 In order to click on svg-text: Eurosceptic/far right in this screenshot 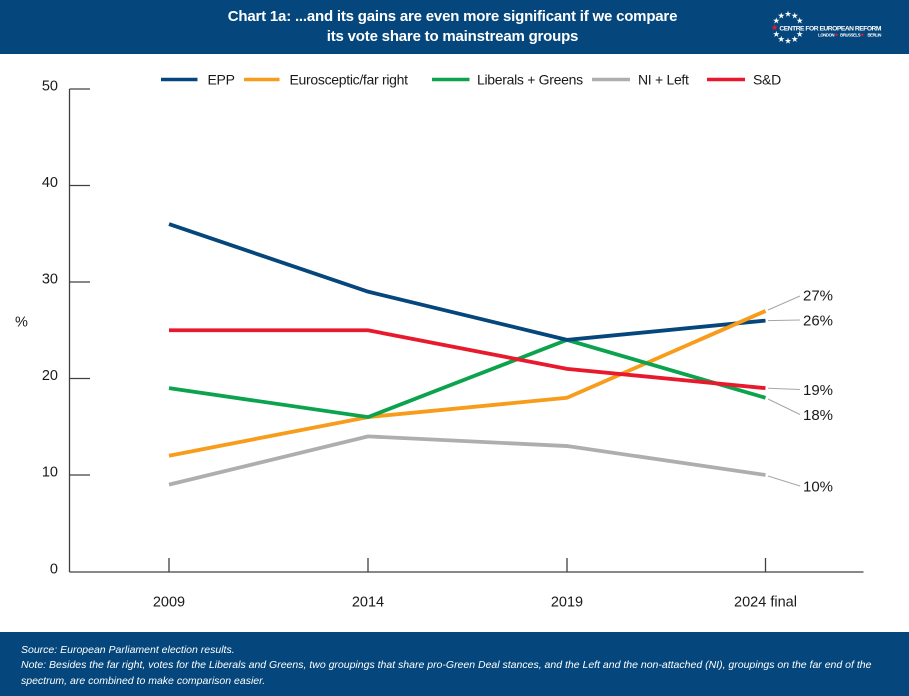, I will do `click(349, 80)`.